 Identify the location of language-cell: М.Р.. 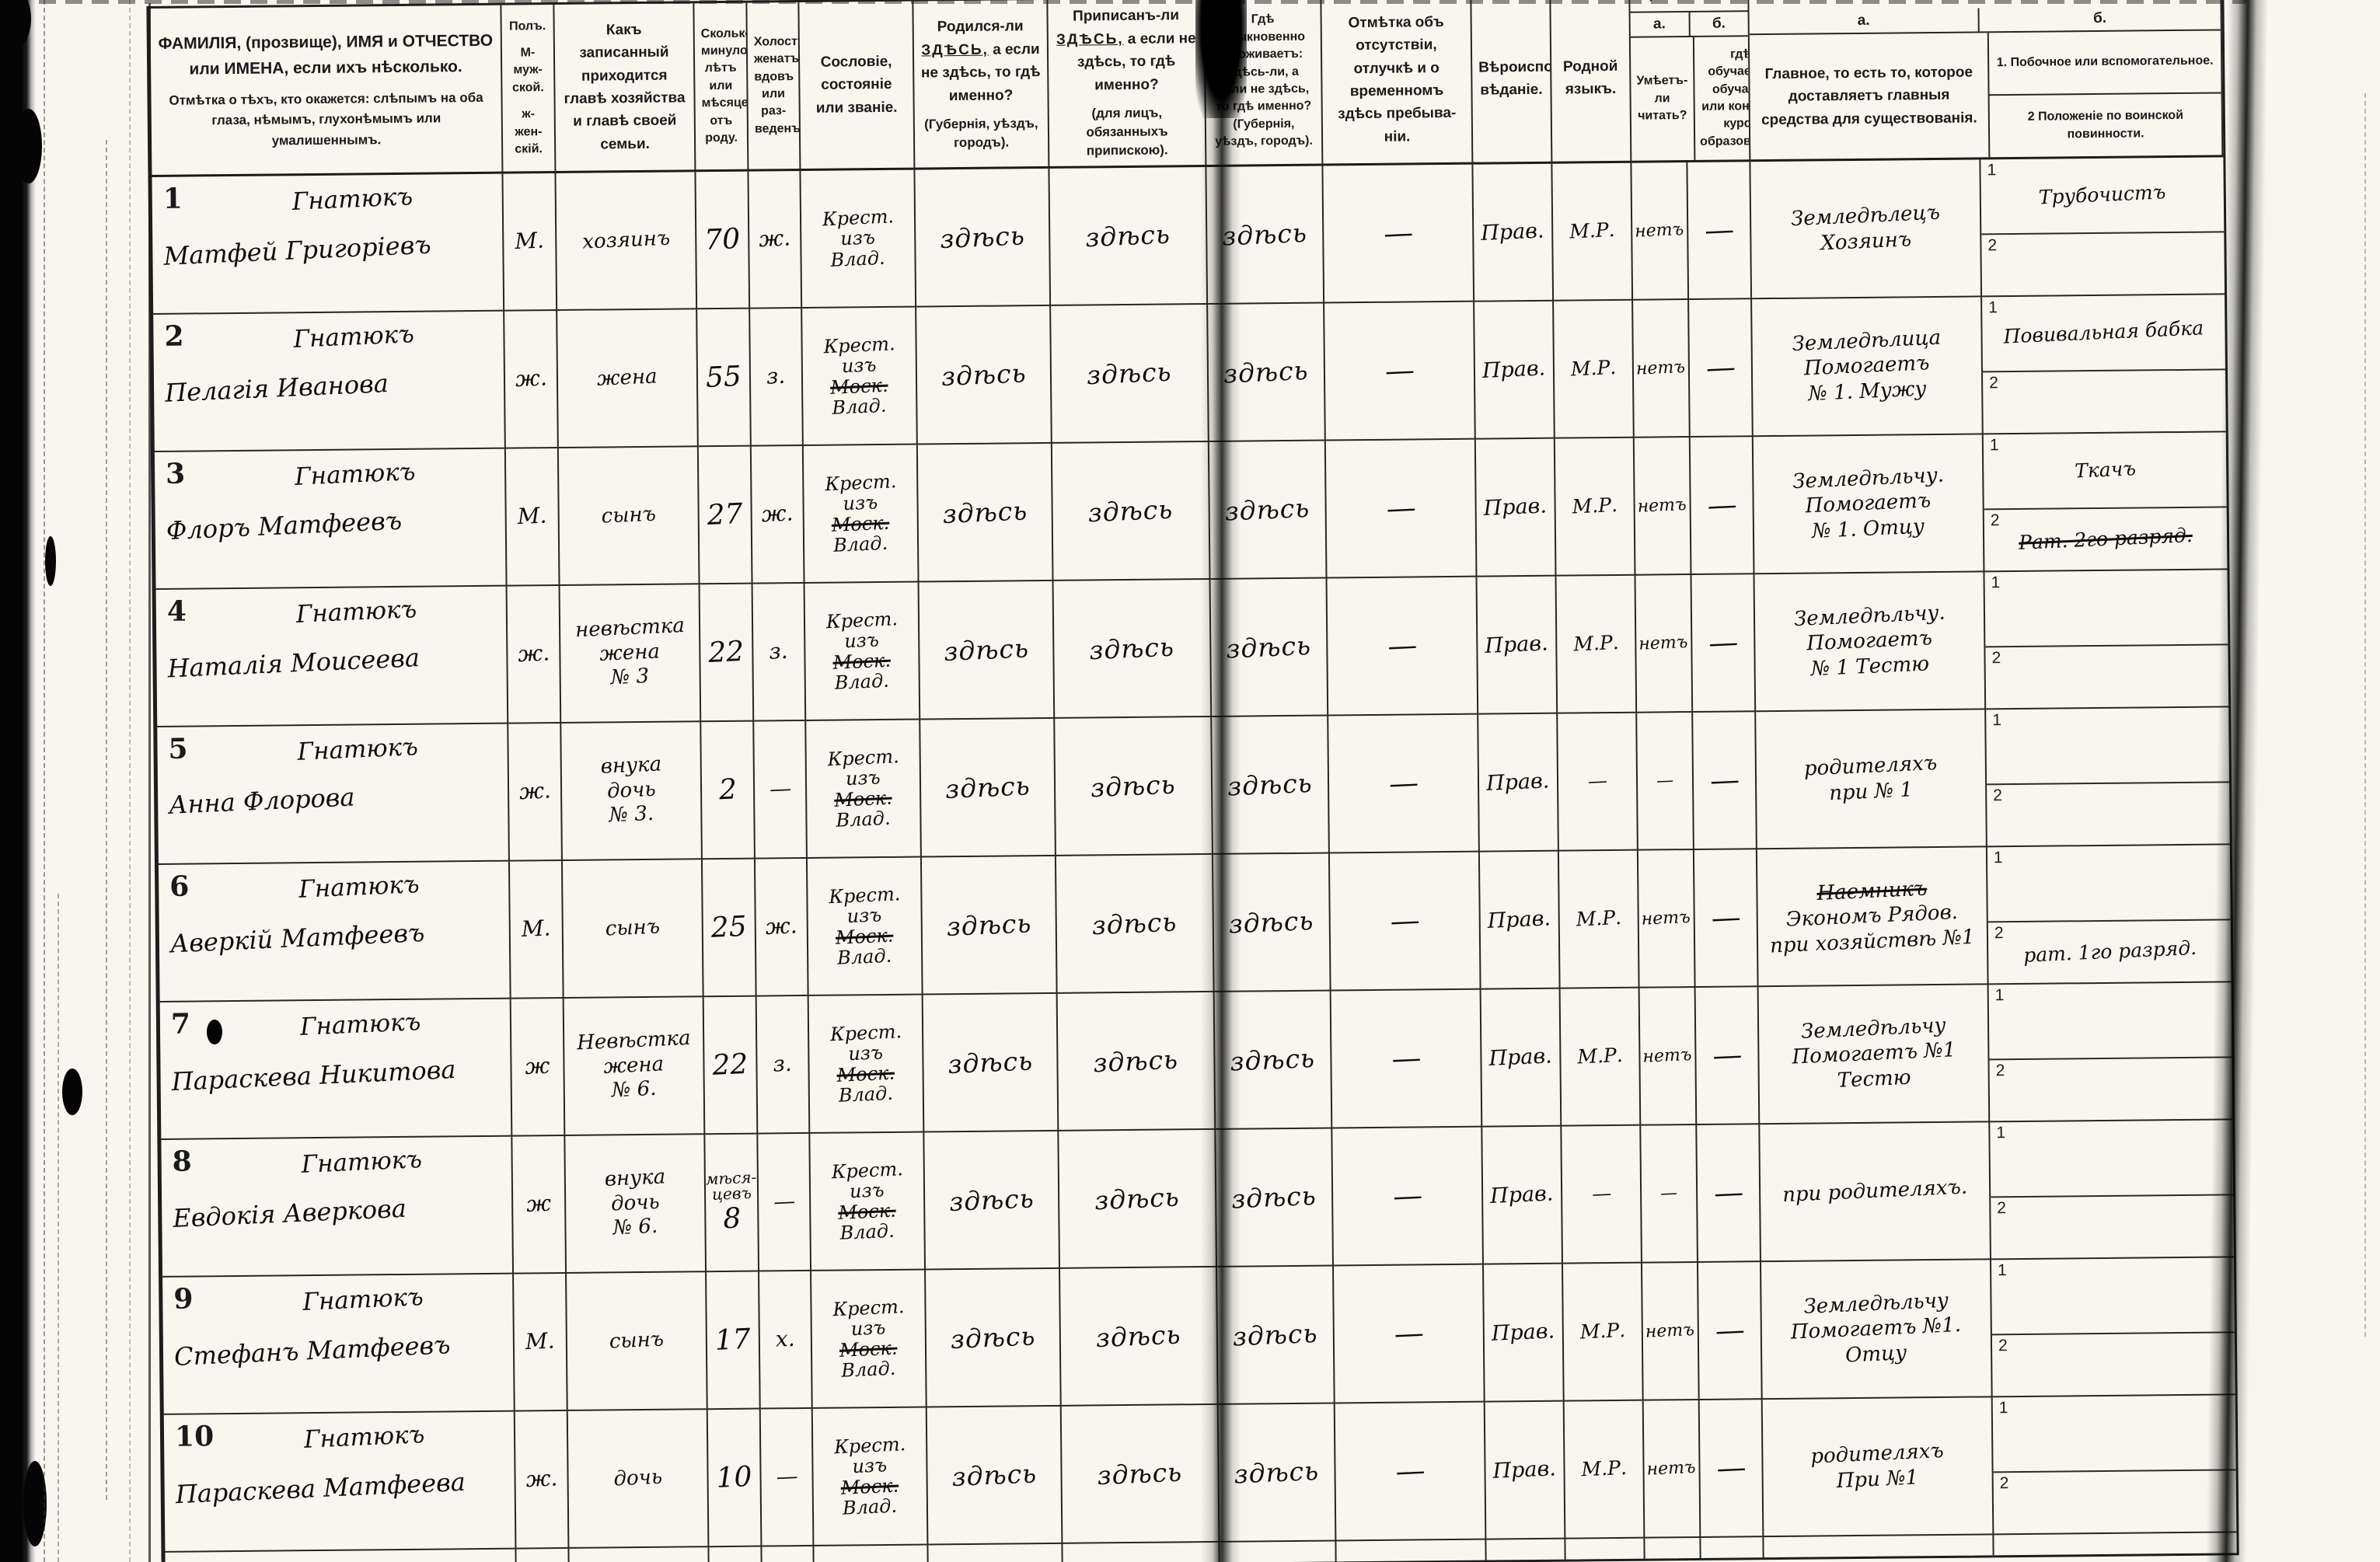
(1599, 919).